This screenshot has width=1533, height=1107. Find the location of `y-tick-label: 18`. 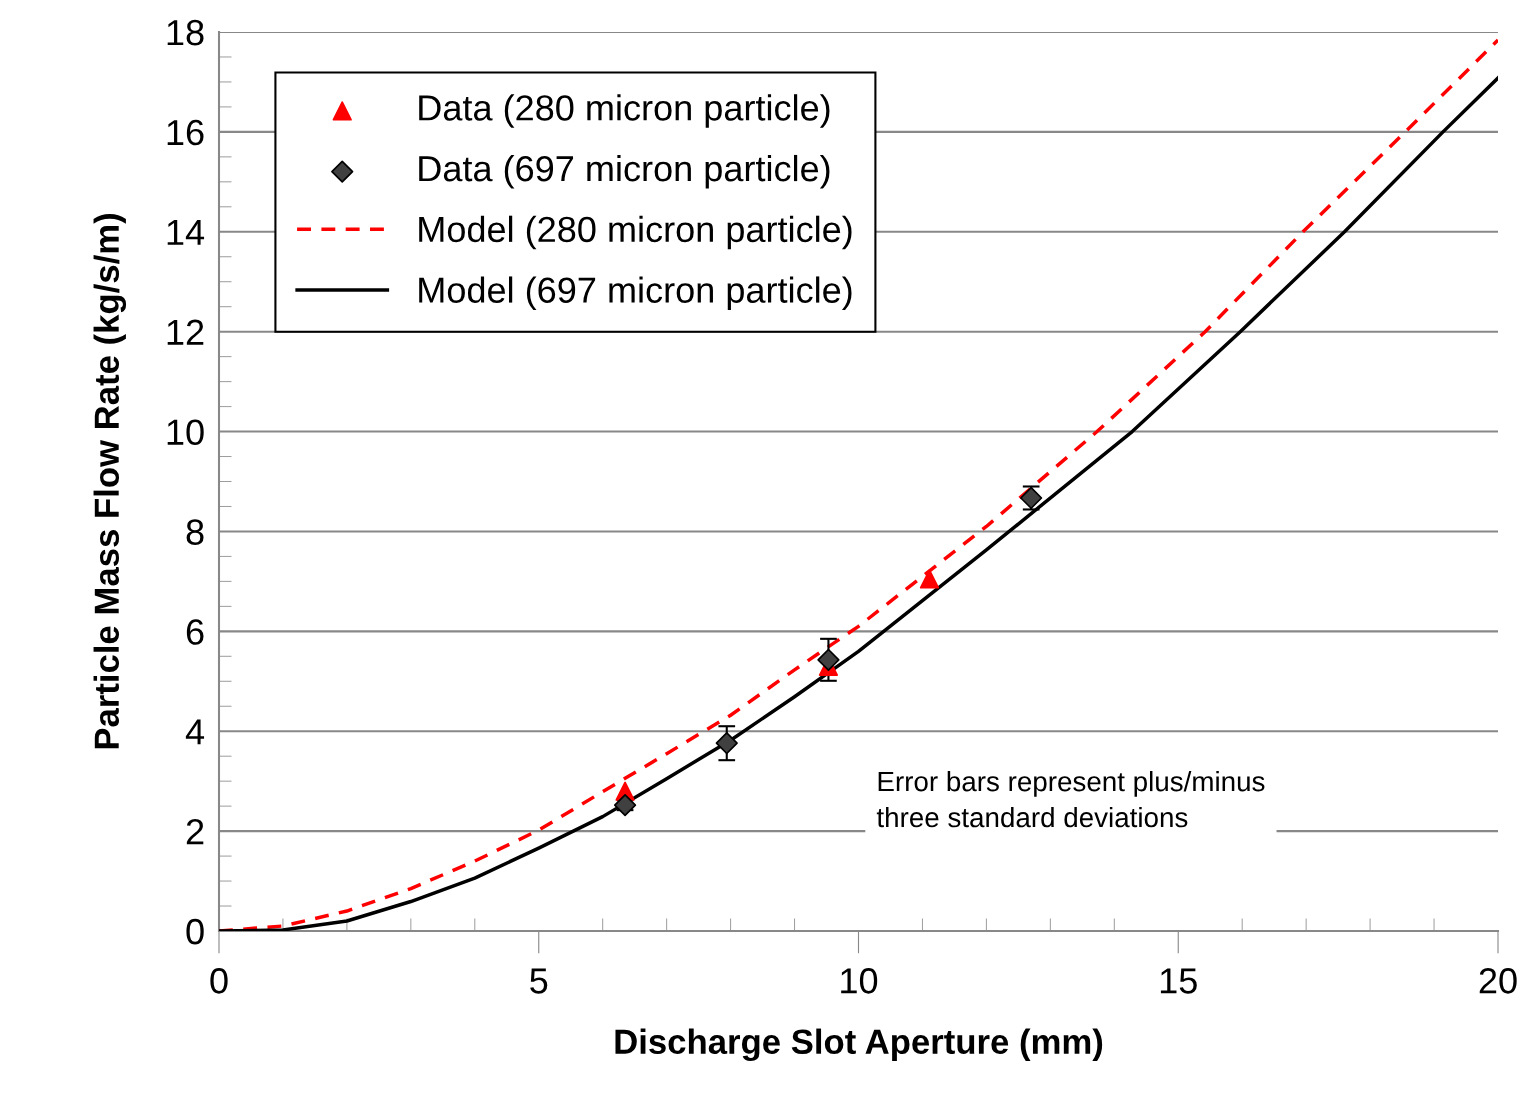

y-tick-label: 18 is located at coordinates (185, 32).